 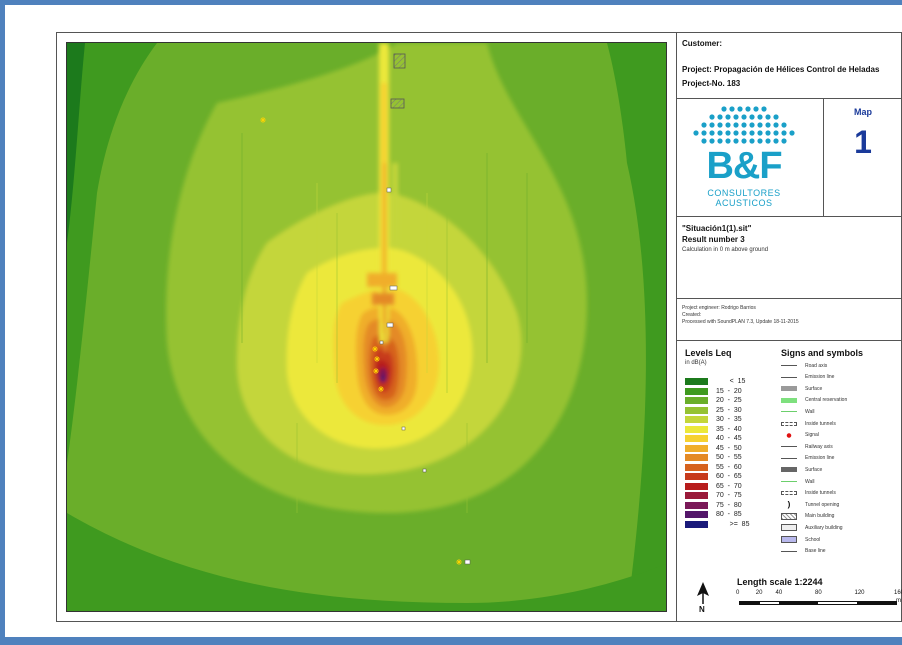 What do you see at coordinates (789, 412) in the screenshot?
I see `line-green-icon` at bounding box center [789, 412].